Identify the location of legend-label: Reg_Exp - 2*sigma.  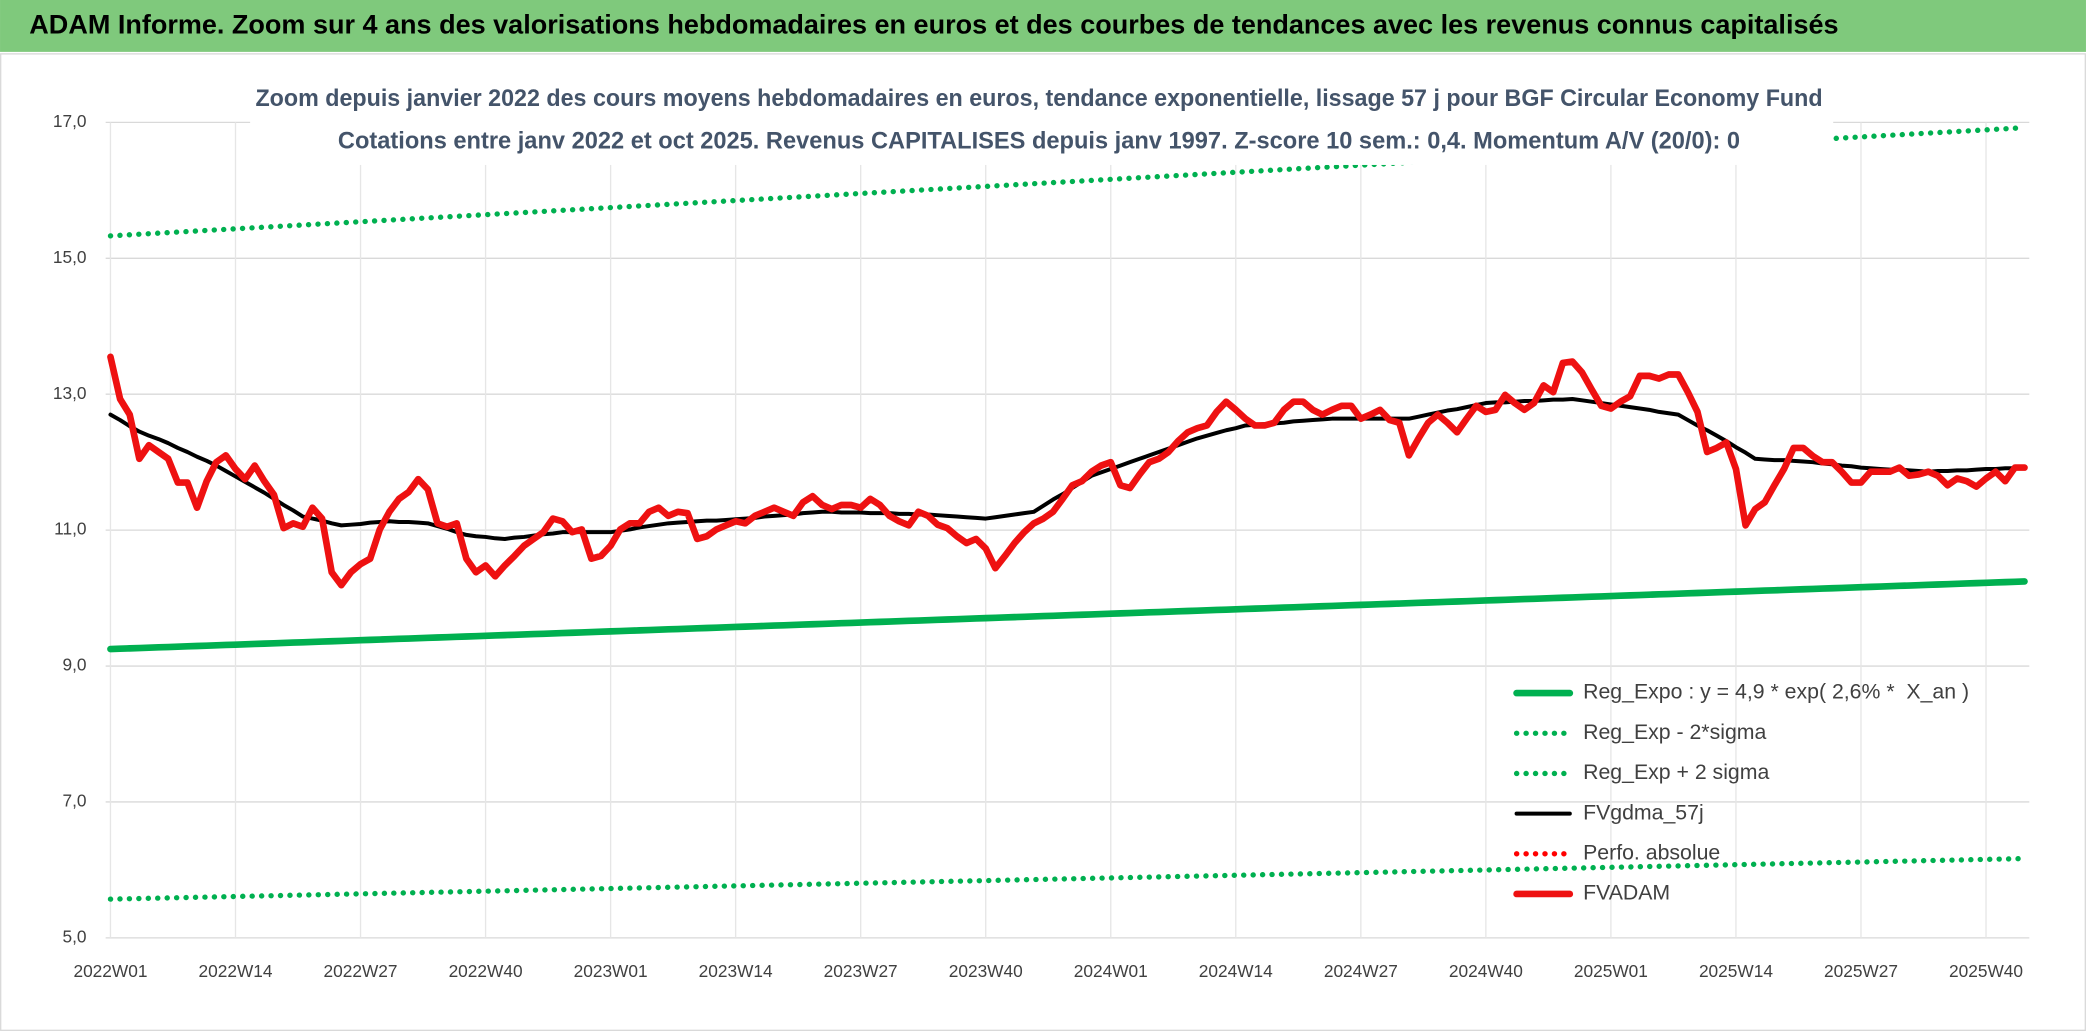
(1674, 732).